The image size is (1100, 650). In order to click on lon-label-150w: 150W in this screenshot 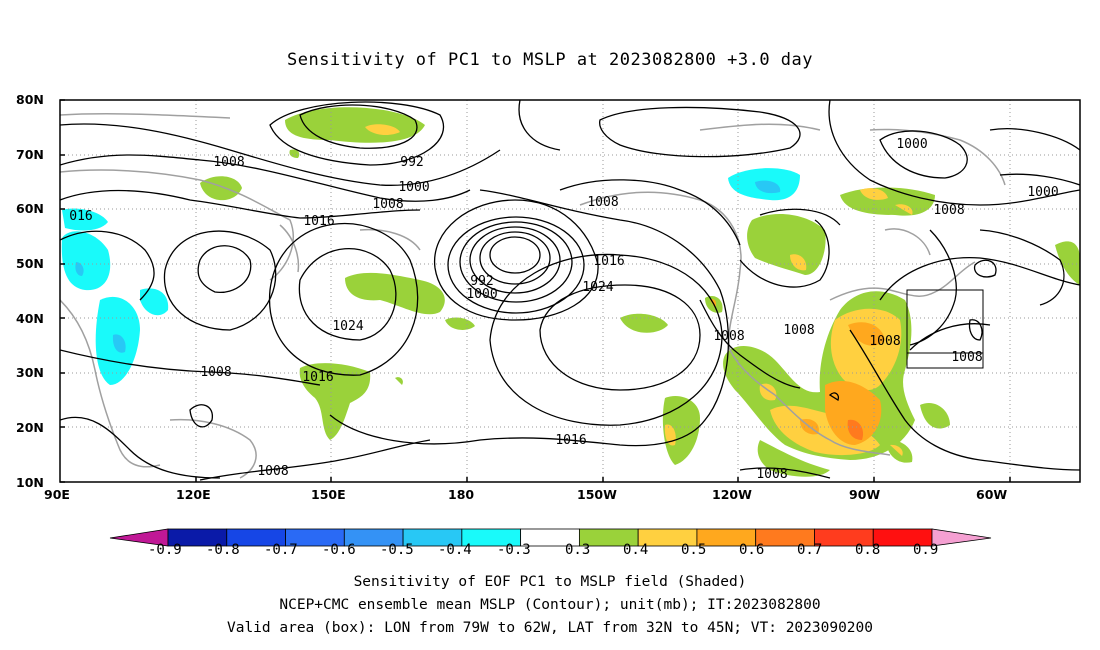, I will do `click(597, 494)`.